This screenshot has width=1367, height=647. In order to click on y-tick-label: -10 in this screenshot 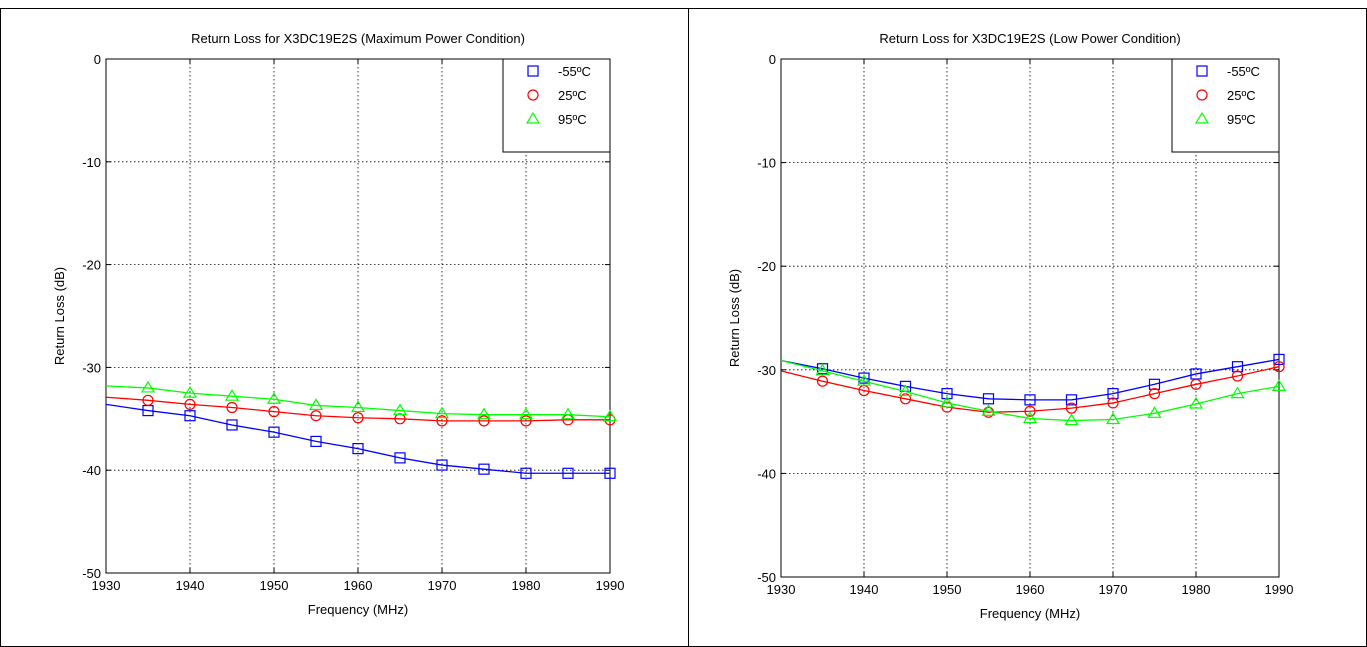, I will do `click(91, 162)`.